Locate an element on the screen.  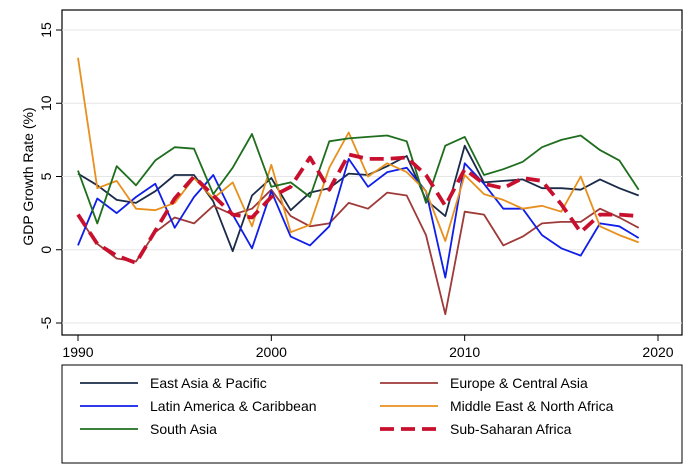
x-tick-label-2: 2010 is located at coordinates (464, 352).